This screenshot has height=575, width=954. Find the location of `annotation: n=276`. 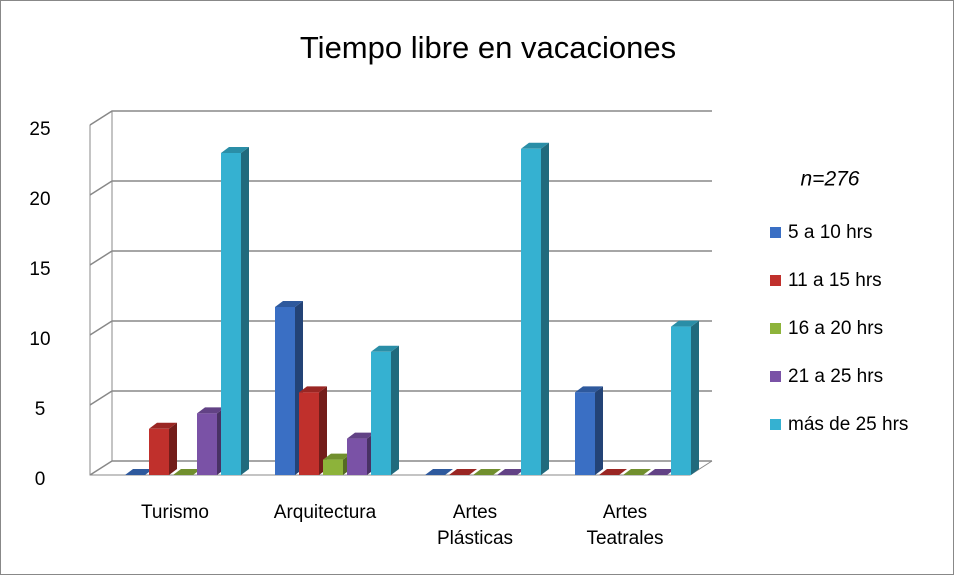

annotation: n=276 is located at coordinates (830, 179).